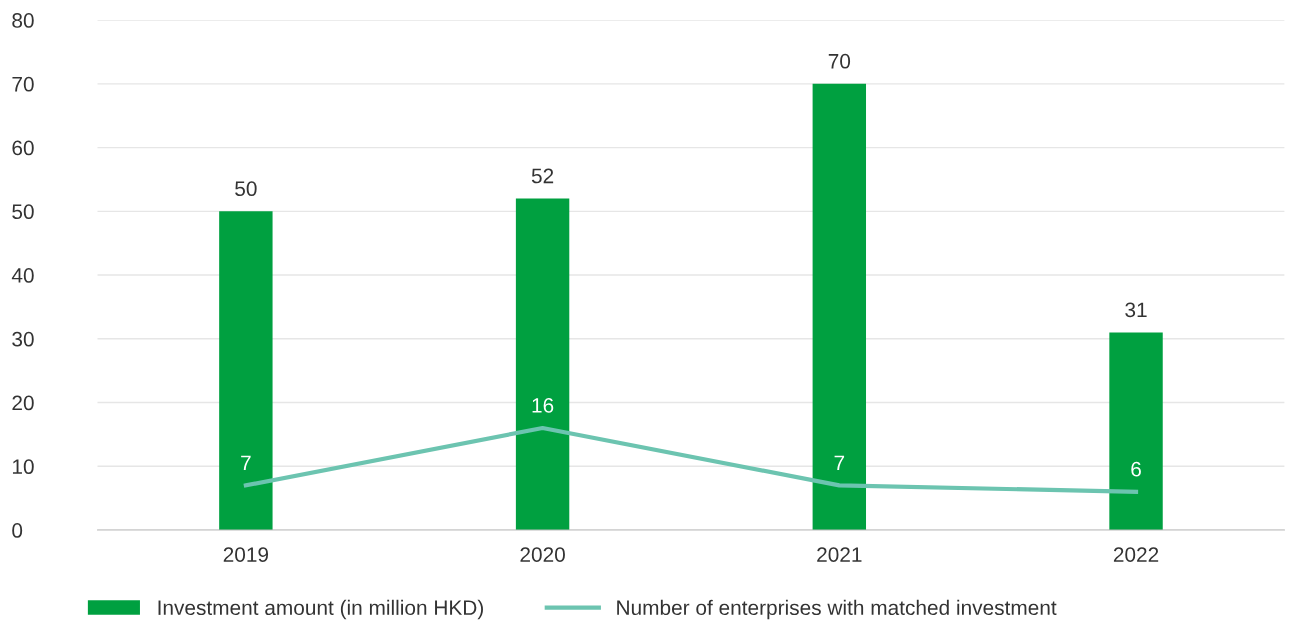 This screenshot has height=628, width=1300. What do you see at coordinates (23, 20) in the screenshot?
I see `y-tick-label: 80` at bounding box center [23, 20].